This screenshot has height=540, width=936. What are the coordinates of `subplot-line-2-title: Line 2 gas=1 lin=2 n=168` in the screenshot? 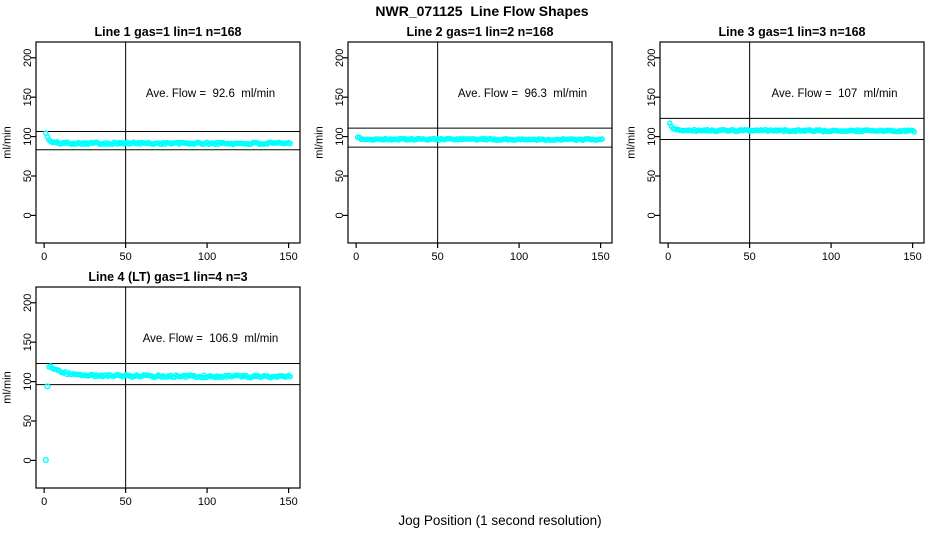 It's located at (480, 32).